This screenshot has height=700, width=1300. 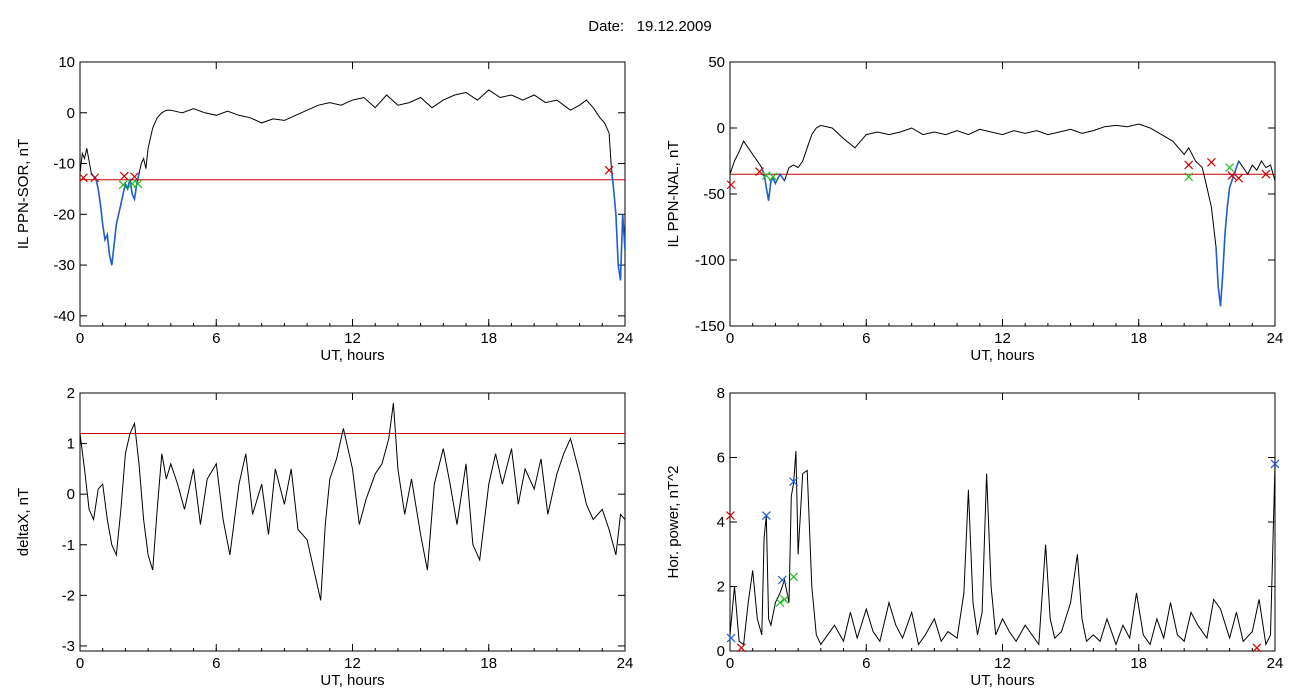 What do you see at coordinates (64, 164) in the screenshot?
I see `y-tick-label: -10` at bounding box center [64, 164].